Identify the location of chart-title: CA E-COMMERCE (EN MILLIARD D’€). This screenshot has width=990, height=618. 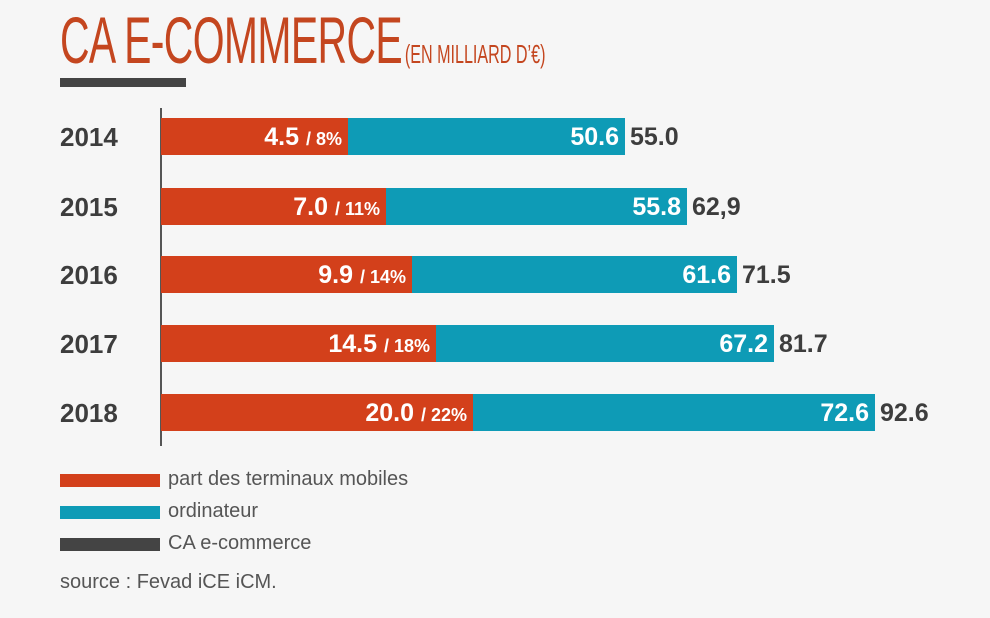
(302, 40).